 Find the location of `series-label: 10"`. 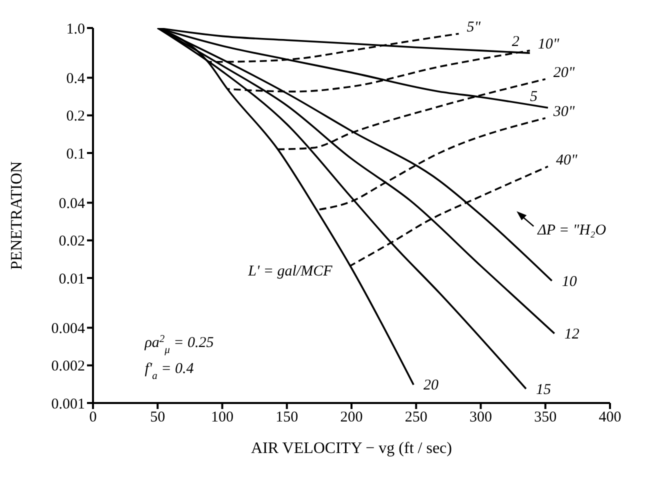

series-label: 10" is located at coordinates (549, 44).